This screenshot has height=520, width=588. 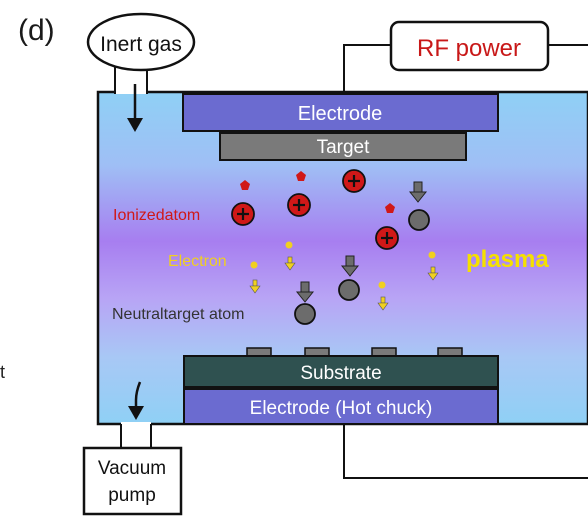 What do you see at coordinates (3, 372) in the screenshot?
I see `edge-character: t` at bounding box center [3, 372].